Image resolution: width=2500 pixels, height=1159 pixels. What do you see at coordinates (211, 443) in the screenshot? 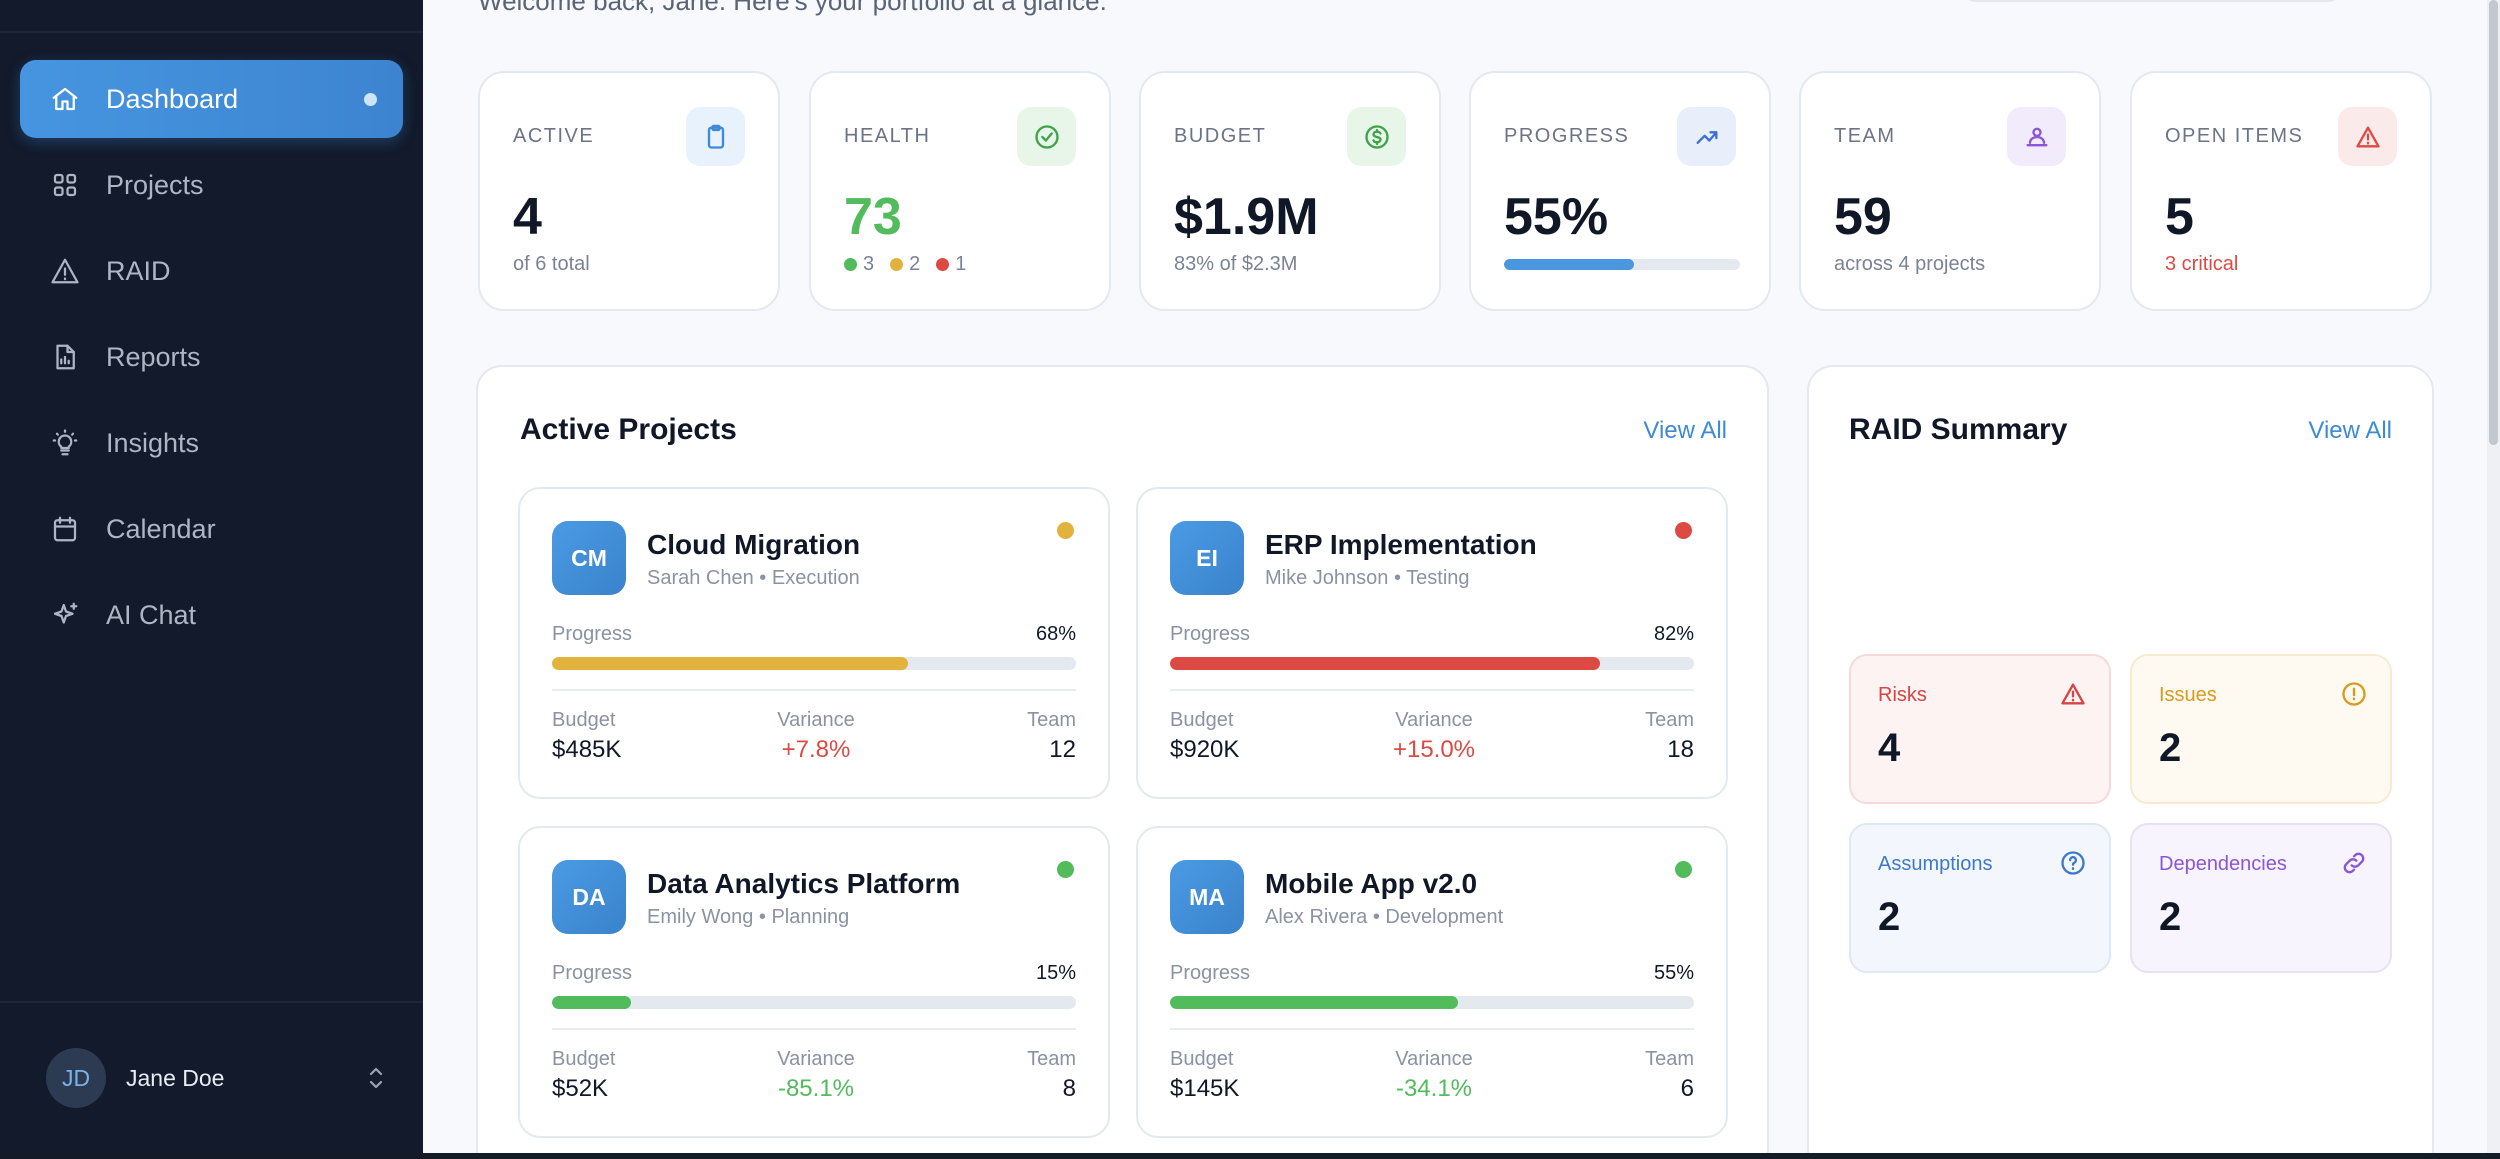
I see `sidebar-item-insights: Insights` at bounding box center [211, 443].